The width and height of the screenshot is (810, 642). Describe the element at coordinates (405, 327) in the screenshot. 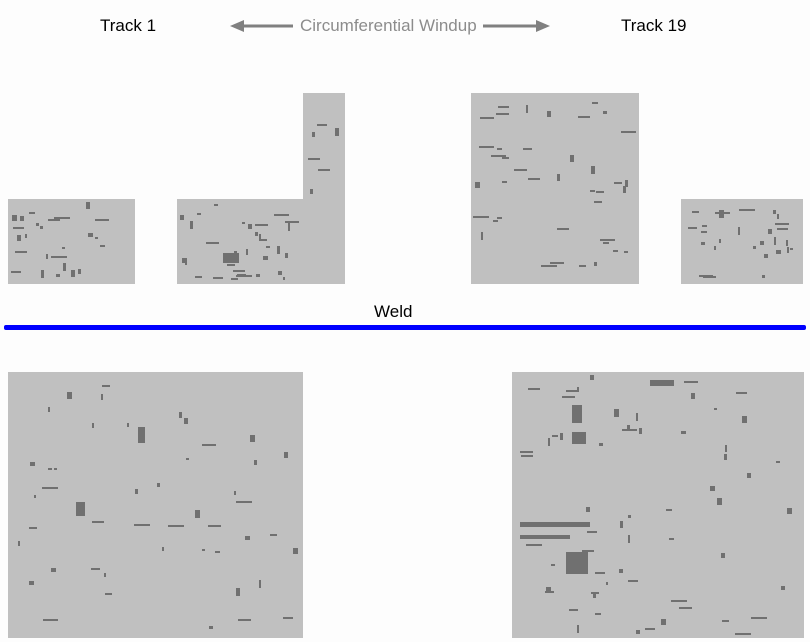

I see `weld-line` at that location.